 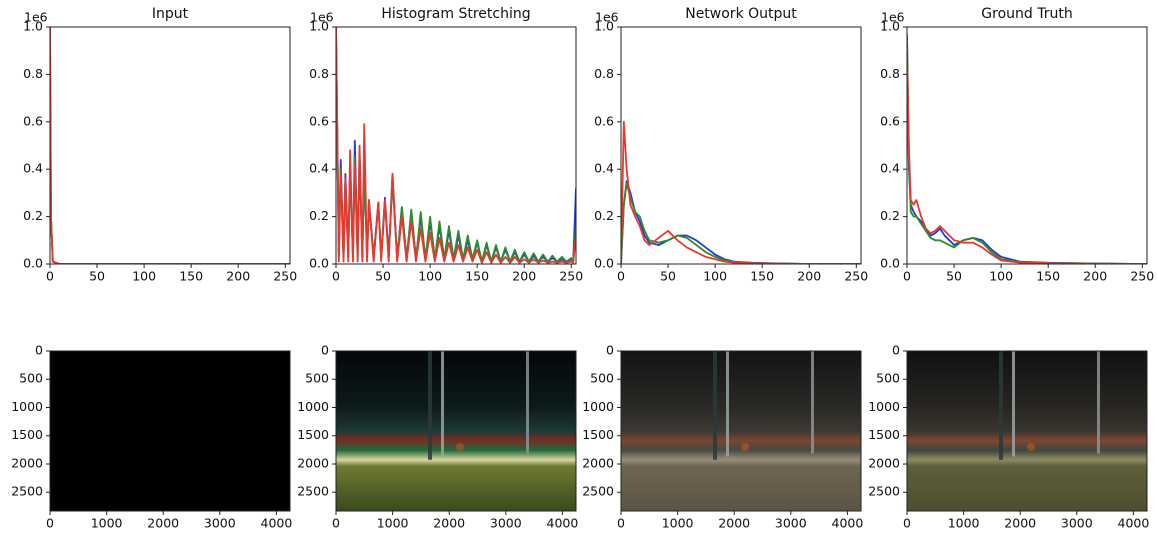 What do you see at coordinates (1026, 14) in the screenshot?
I see `chart-title: Ground Truth` at bounding box center [1026, 14].